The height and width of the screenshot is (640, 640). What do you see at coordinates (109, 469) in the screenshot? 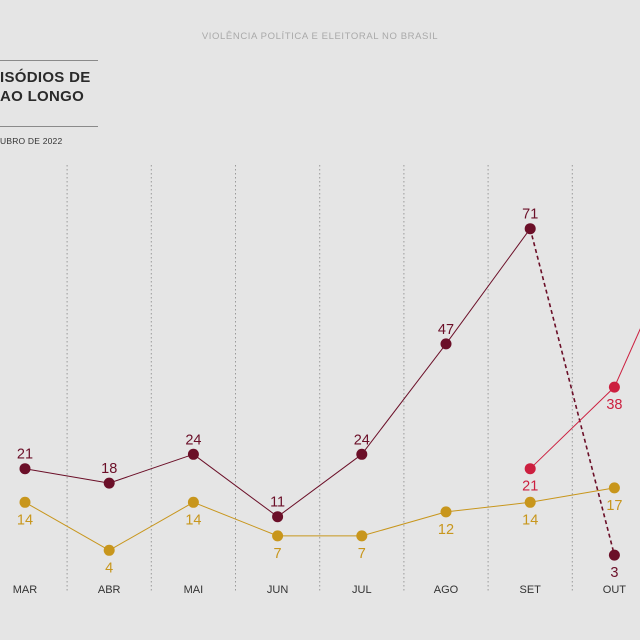
I see `series-main-data-label: 18` at bounding box center [109, 469].